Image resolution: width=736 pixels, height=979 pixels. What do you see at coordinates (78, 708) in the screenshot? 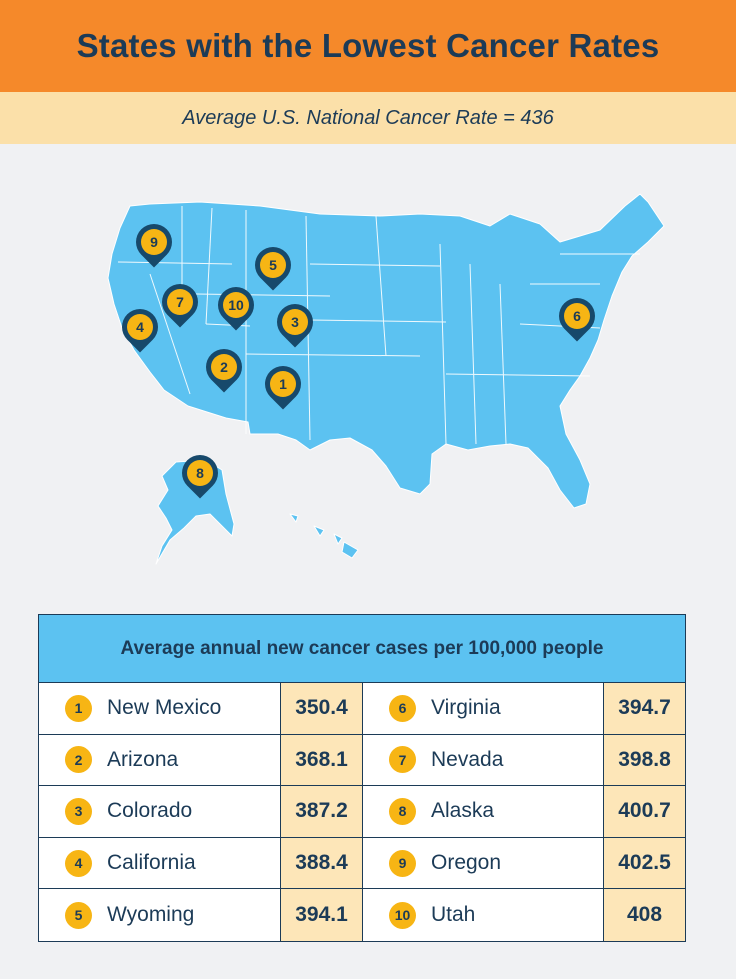
I see `rank-badge: 1` at bounding box center [78, 708].